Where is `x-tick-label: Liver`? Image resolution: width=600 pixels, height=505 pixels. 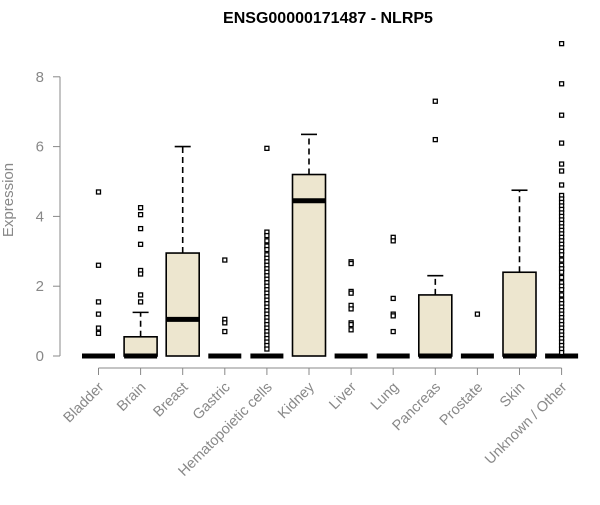 x-tick-label: Liver is located at coordinates (343, 396).